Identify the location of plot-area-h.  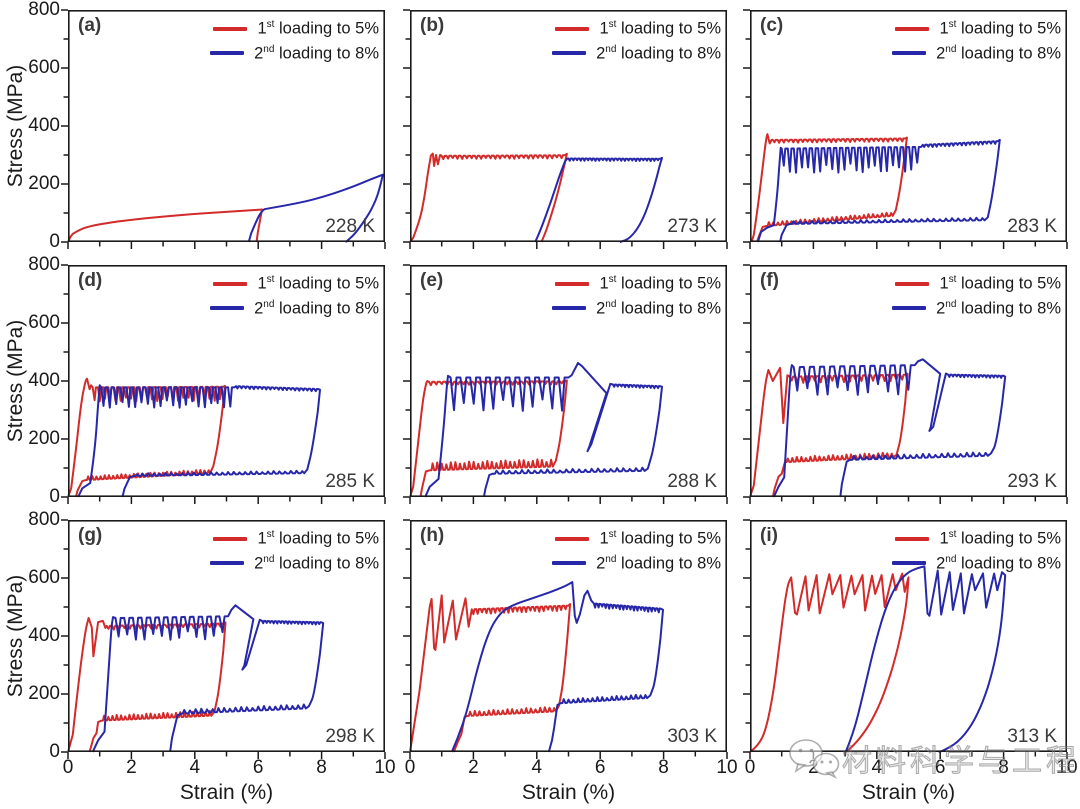
(565, 639).